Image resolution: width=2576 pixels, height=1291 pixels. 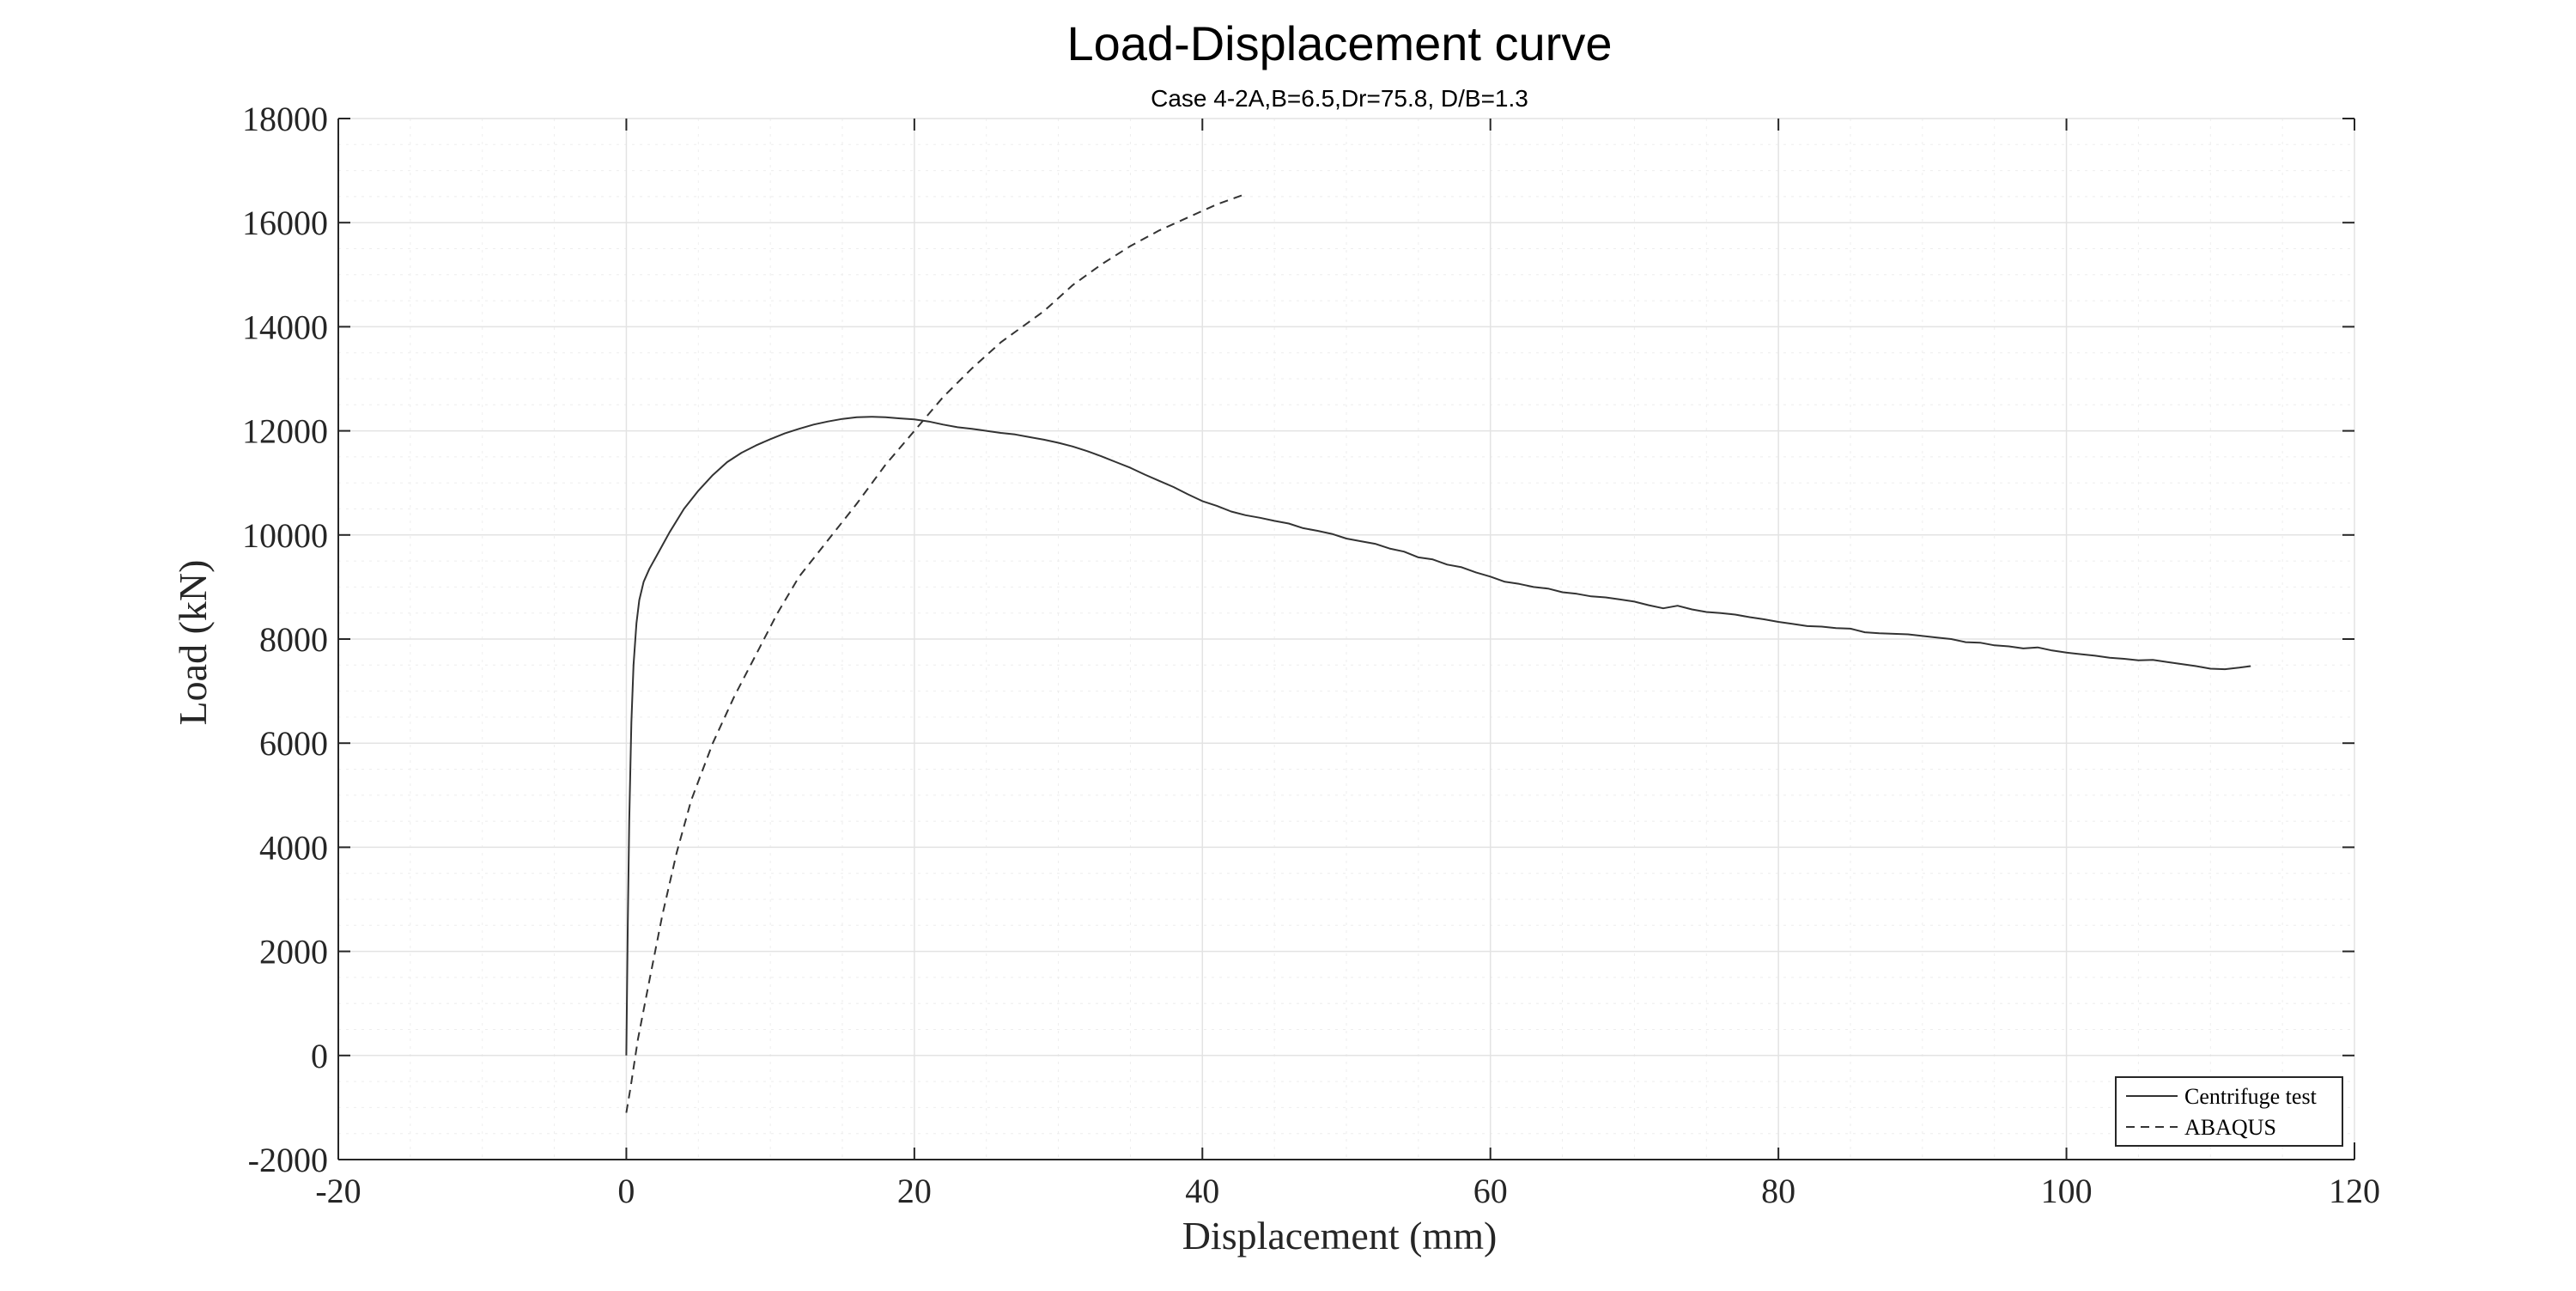 I want to click on y-tick-label: 14000, so click(x=285, y=327).